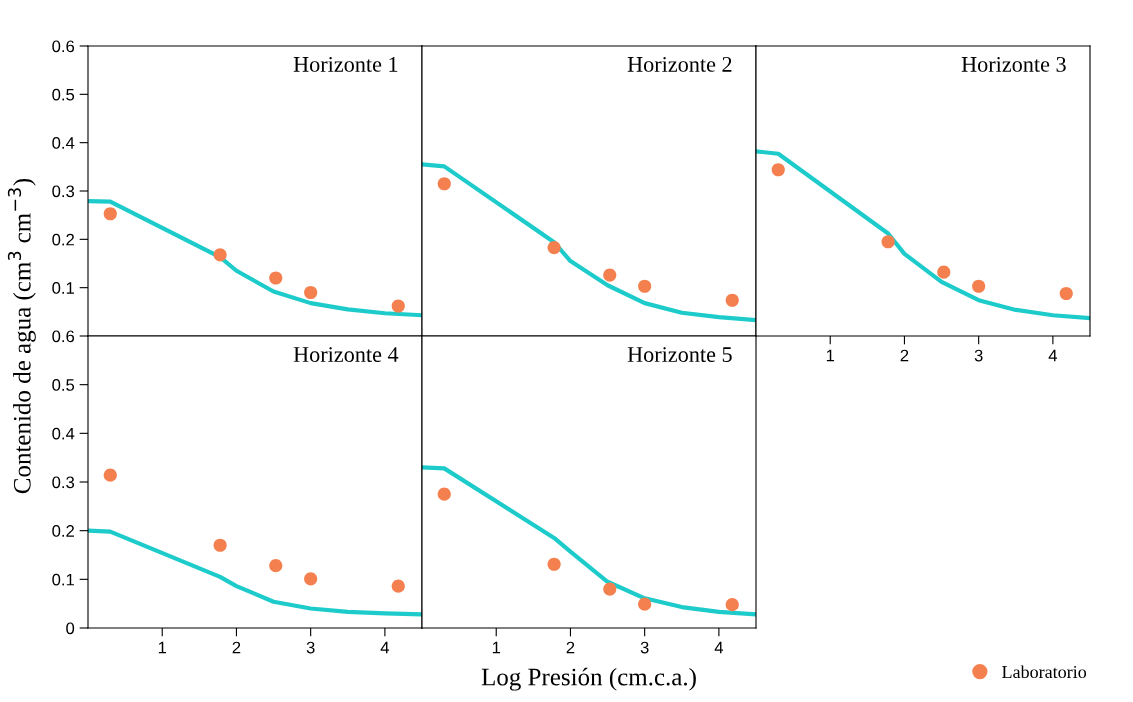 Image resolution: width=1133 pixels, height=702 pixels. What do you see at coordinates (588, 679) in the screenshot?
I see `x-axis-title: Log Presión (cm.c.a.)` at bounding box center [588, 679].